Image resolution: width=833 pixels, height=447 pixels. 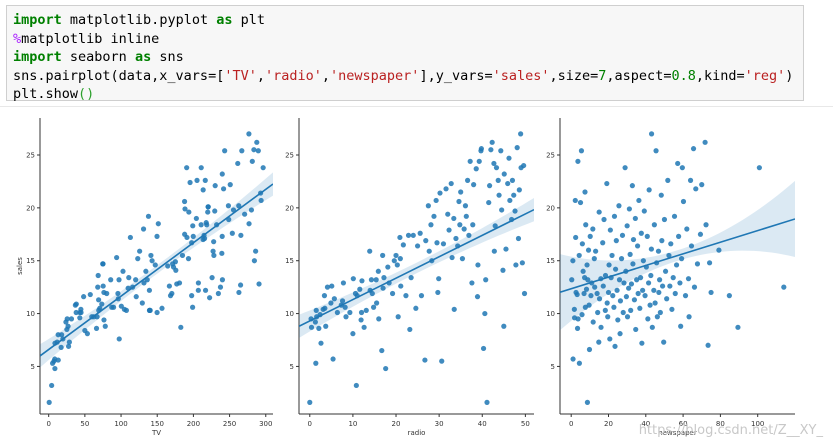 I want to click on code-token: ), so click(x=789, y=75).